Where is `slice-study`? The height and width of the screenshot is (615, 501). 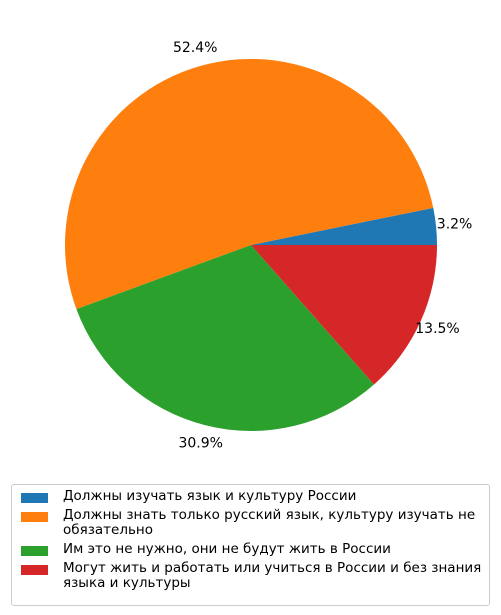 slice-study is located at coordinates (344, 226).